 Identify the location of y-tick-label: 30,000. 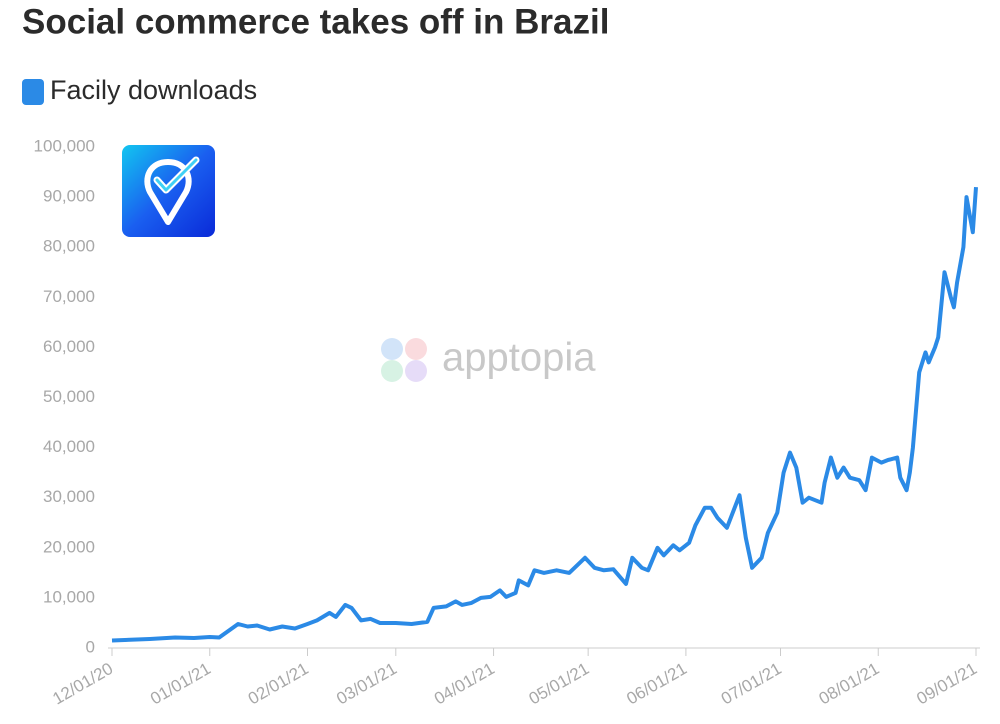
(69, 496).